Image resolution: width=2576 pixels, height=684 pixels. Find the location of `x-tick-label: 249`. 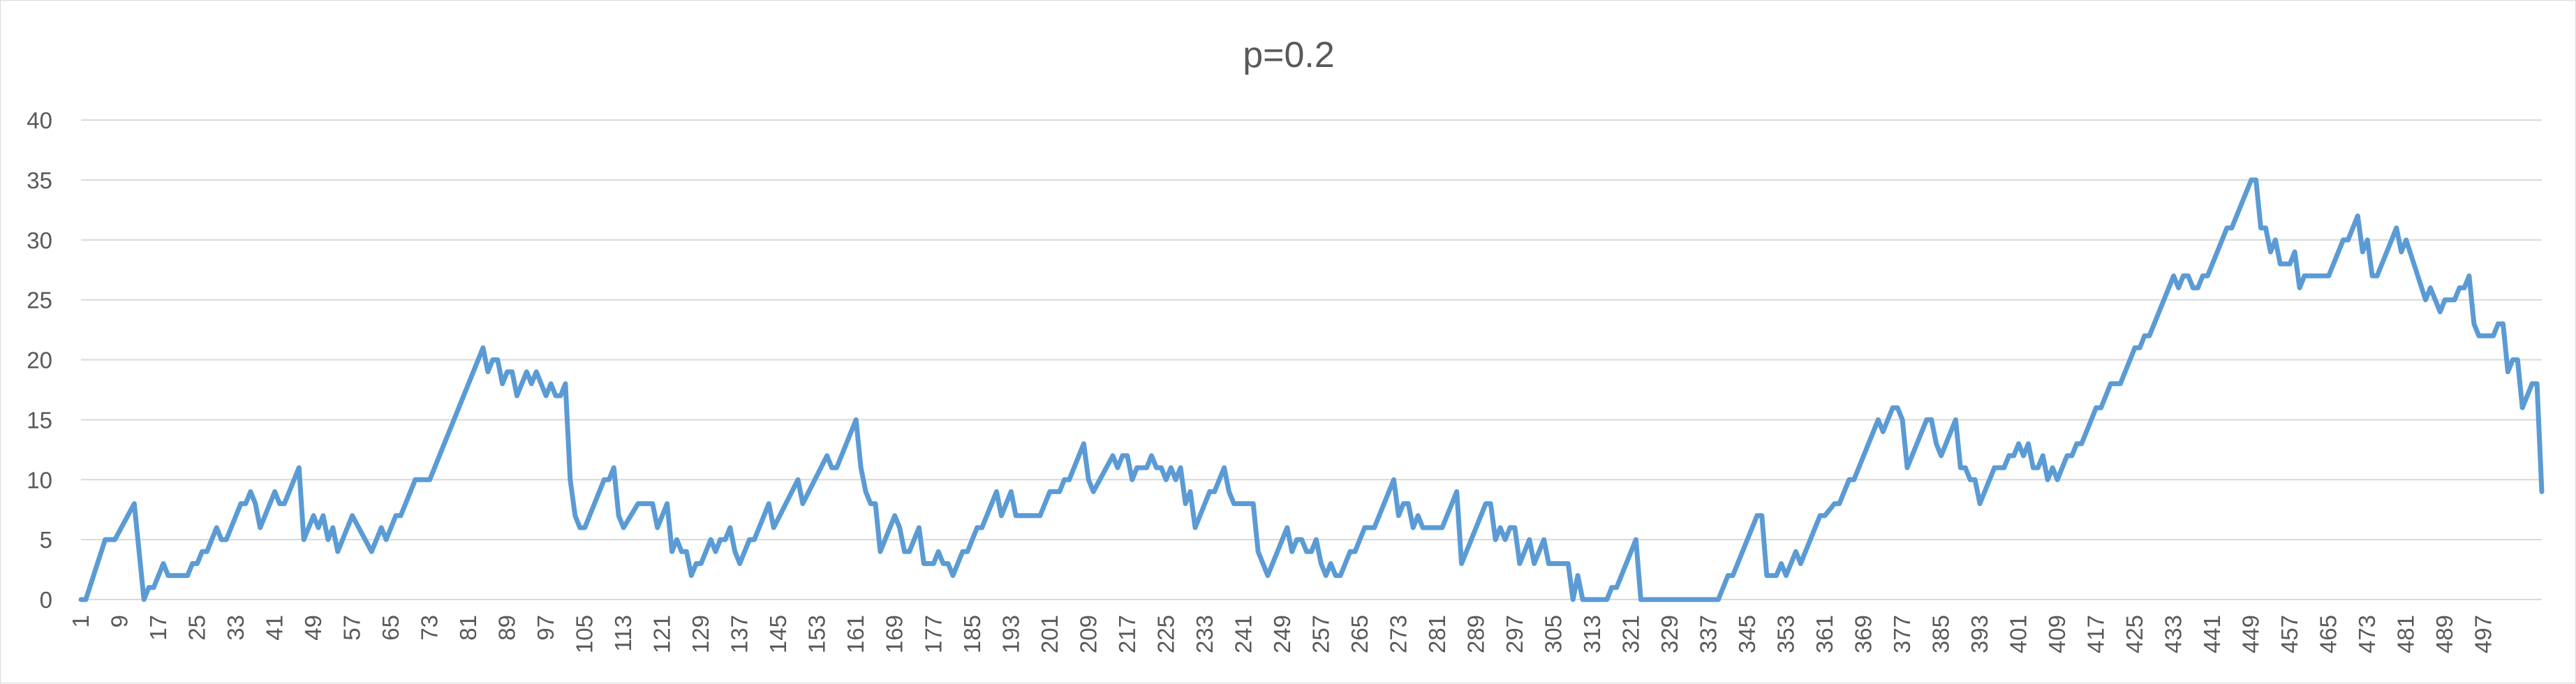

x-tick-label: 249 is located at coordinates (1282, 634).